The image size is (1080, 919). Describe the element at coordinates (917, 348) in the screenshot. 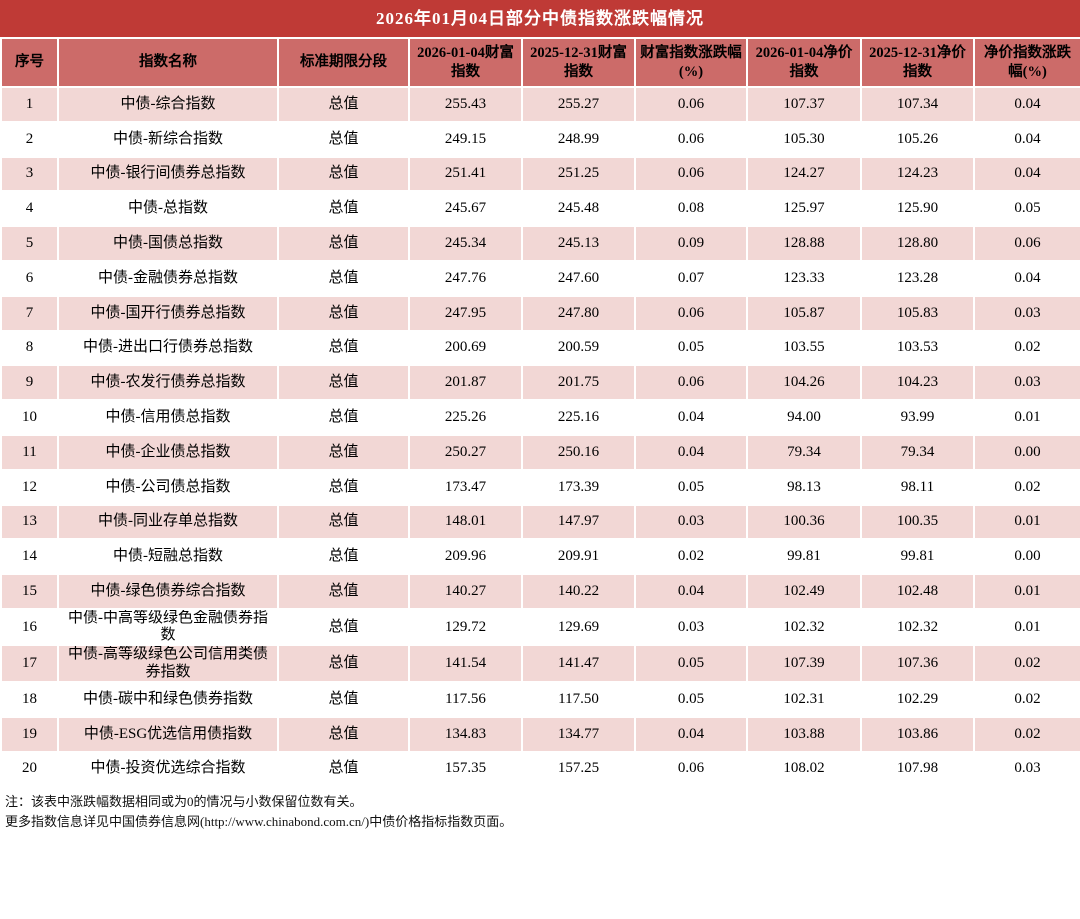

I see `cell-clean-price-old: 103.53` at that location.